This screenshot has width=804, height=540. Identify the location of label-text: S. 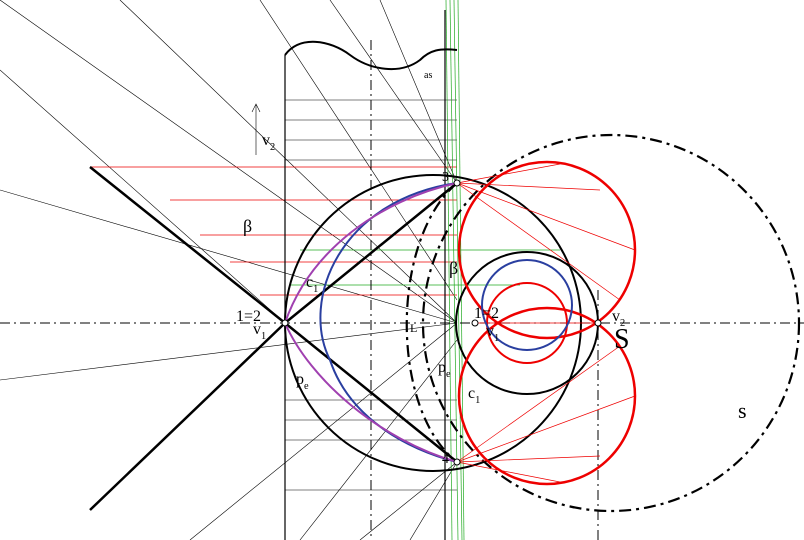
(622, 339).